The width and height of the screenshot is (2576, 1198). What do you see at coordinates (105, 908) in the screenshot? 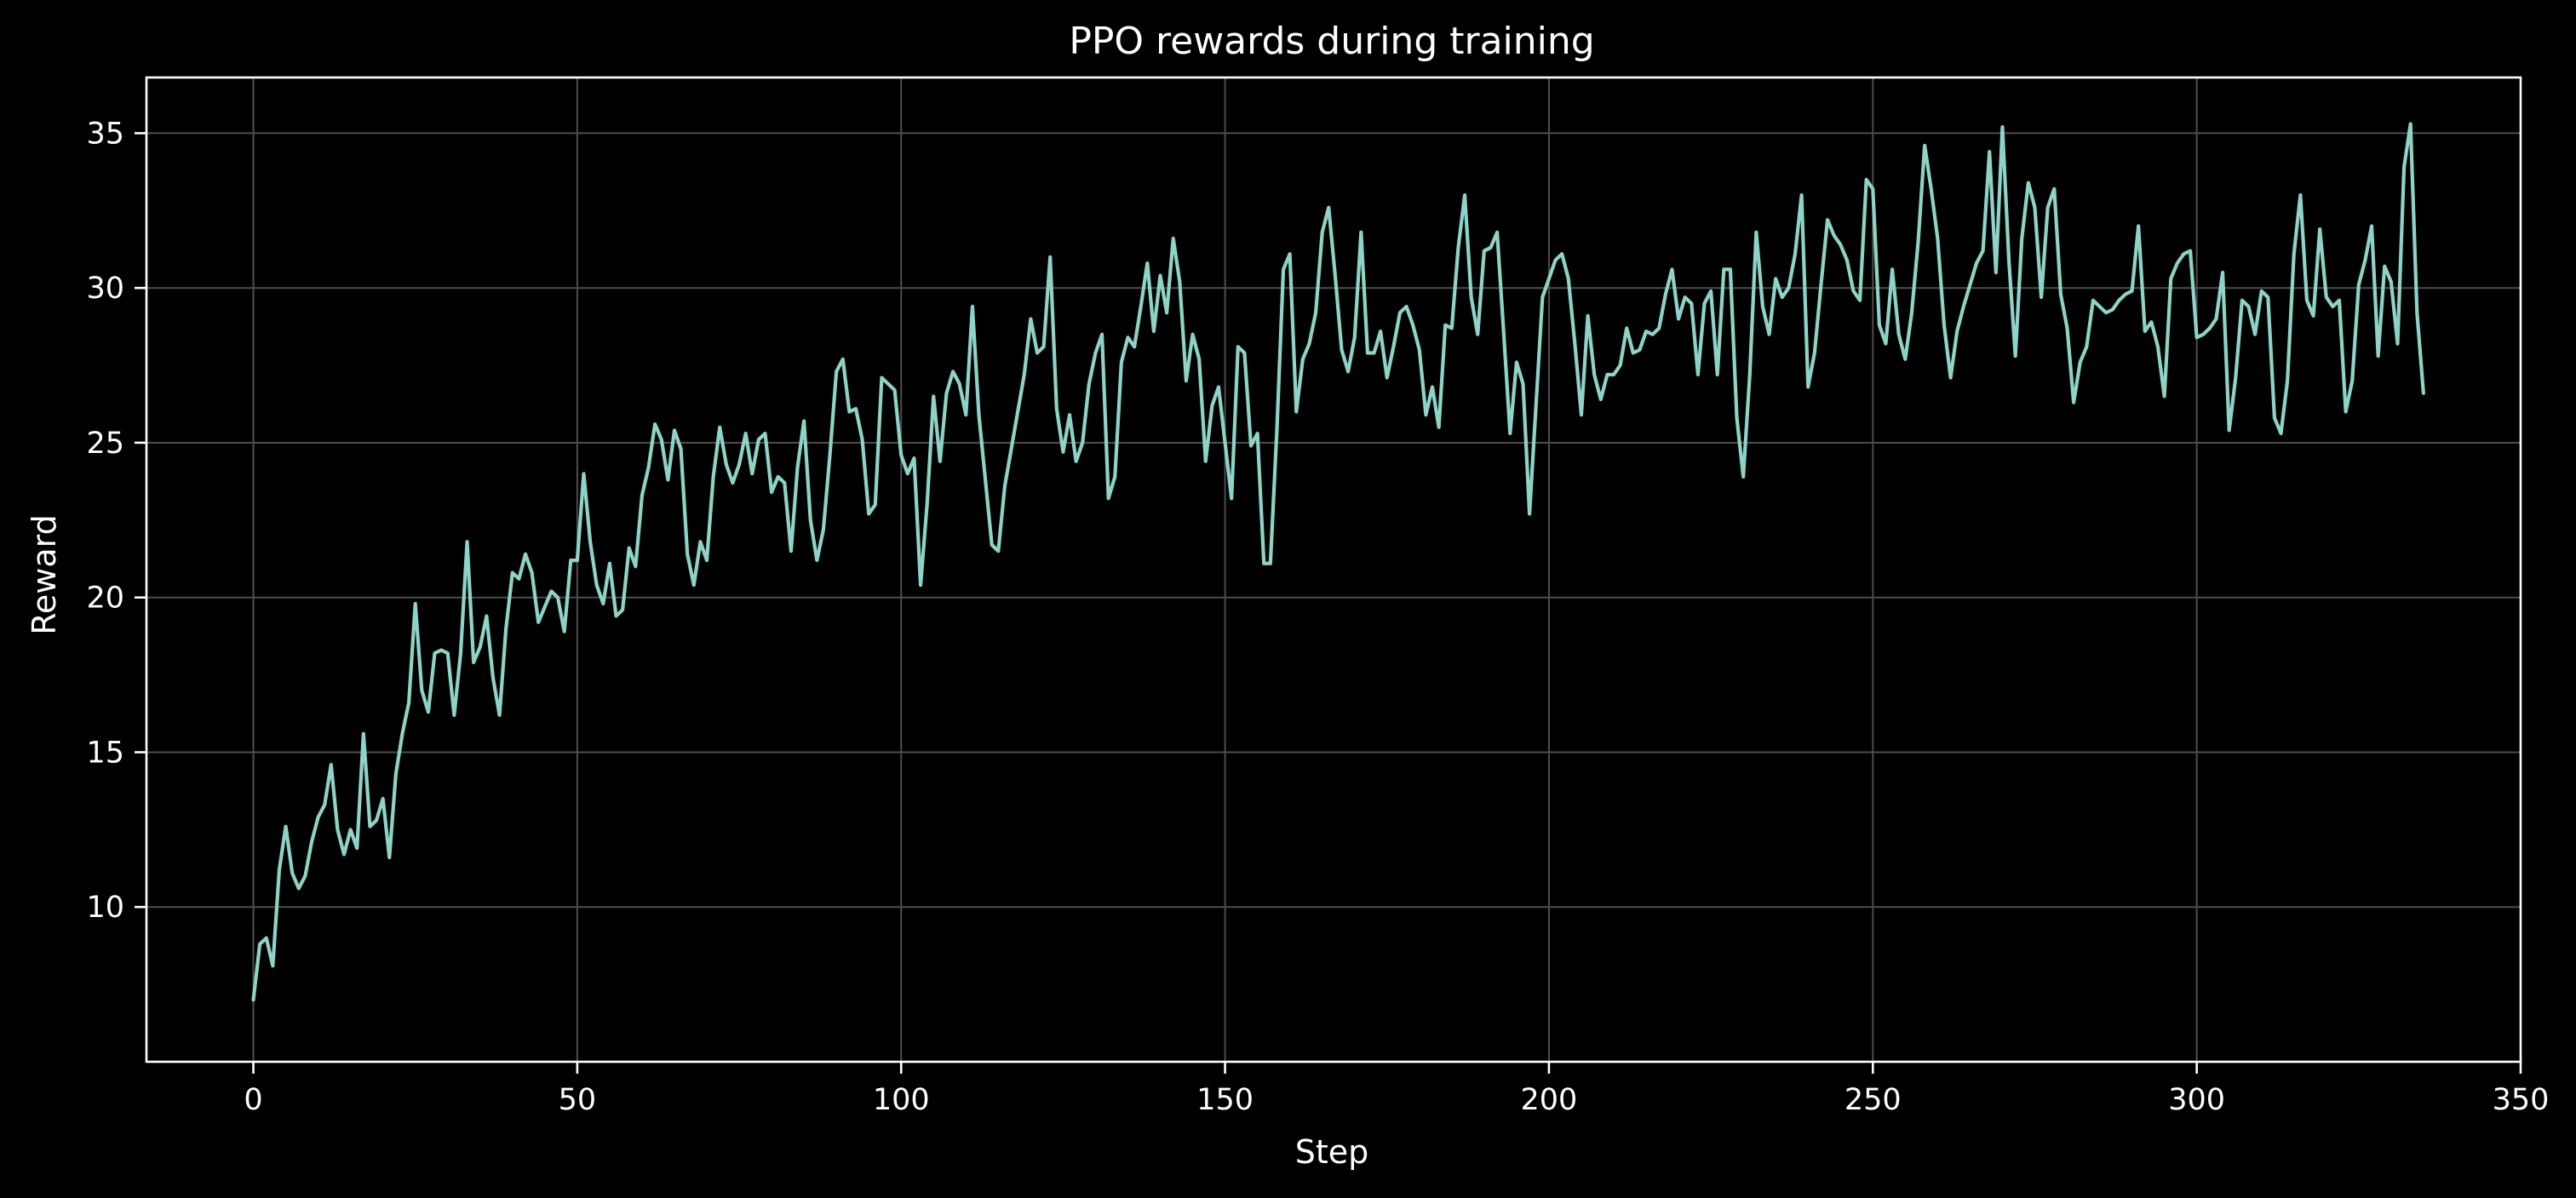
I see `y-tick-label: 10` at bounding box center [105, 908].